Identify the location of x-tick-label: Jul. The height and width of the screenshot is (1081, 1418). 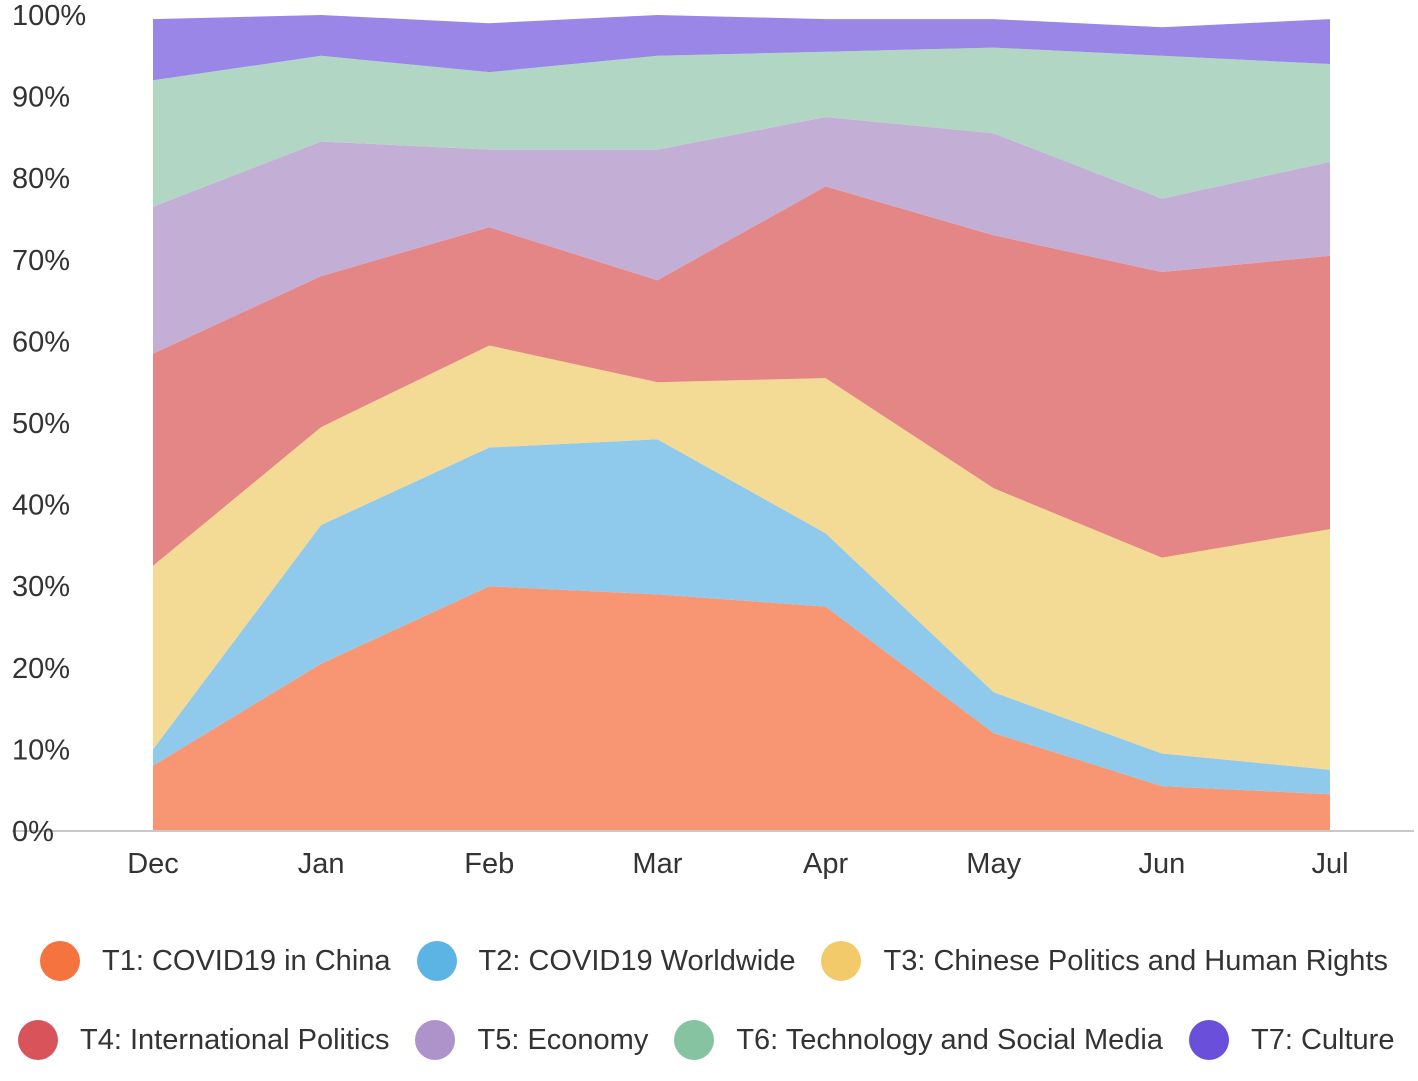
(1329, 864).